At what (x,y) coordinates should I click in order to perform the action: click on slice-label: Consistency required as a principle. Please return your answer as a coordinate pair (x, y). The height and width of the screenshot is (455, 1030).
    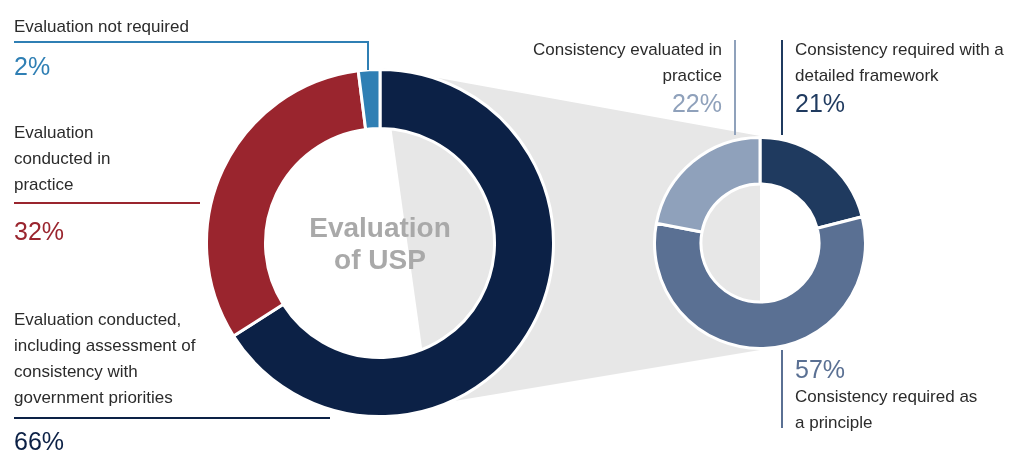
    Looking at the image, I should click on (886, 409).